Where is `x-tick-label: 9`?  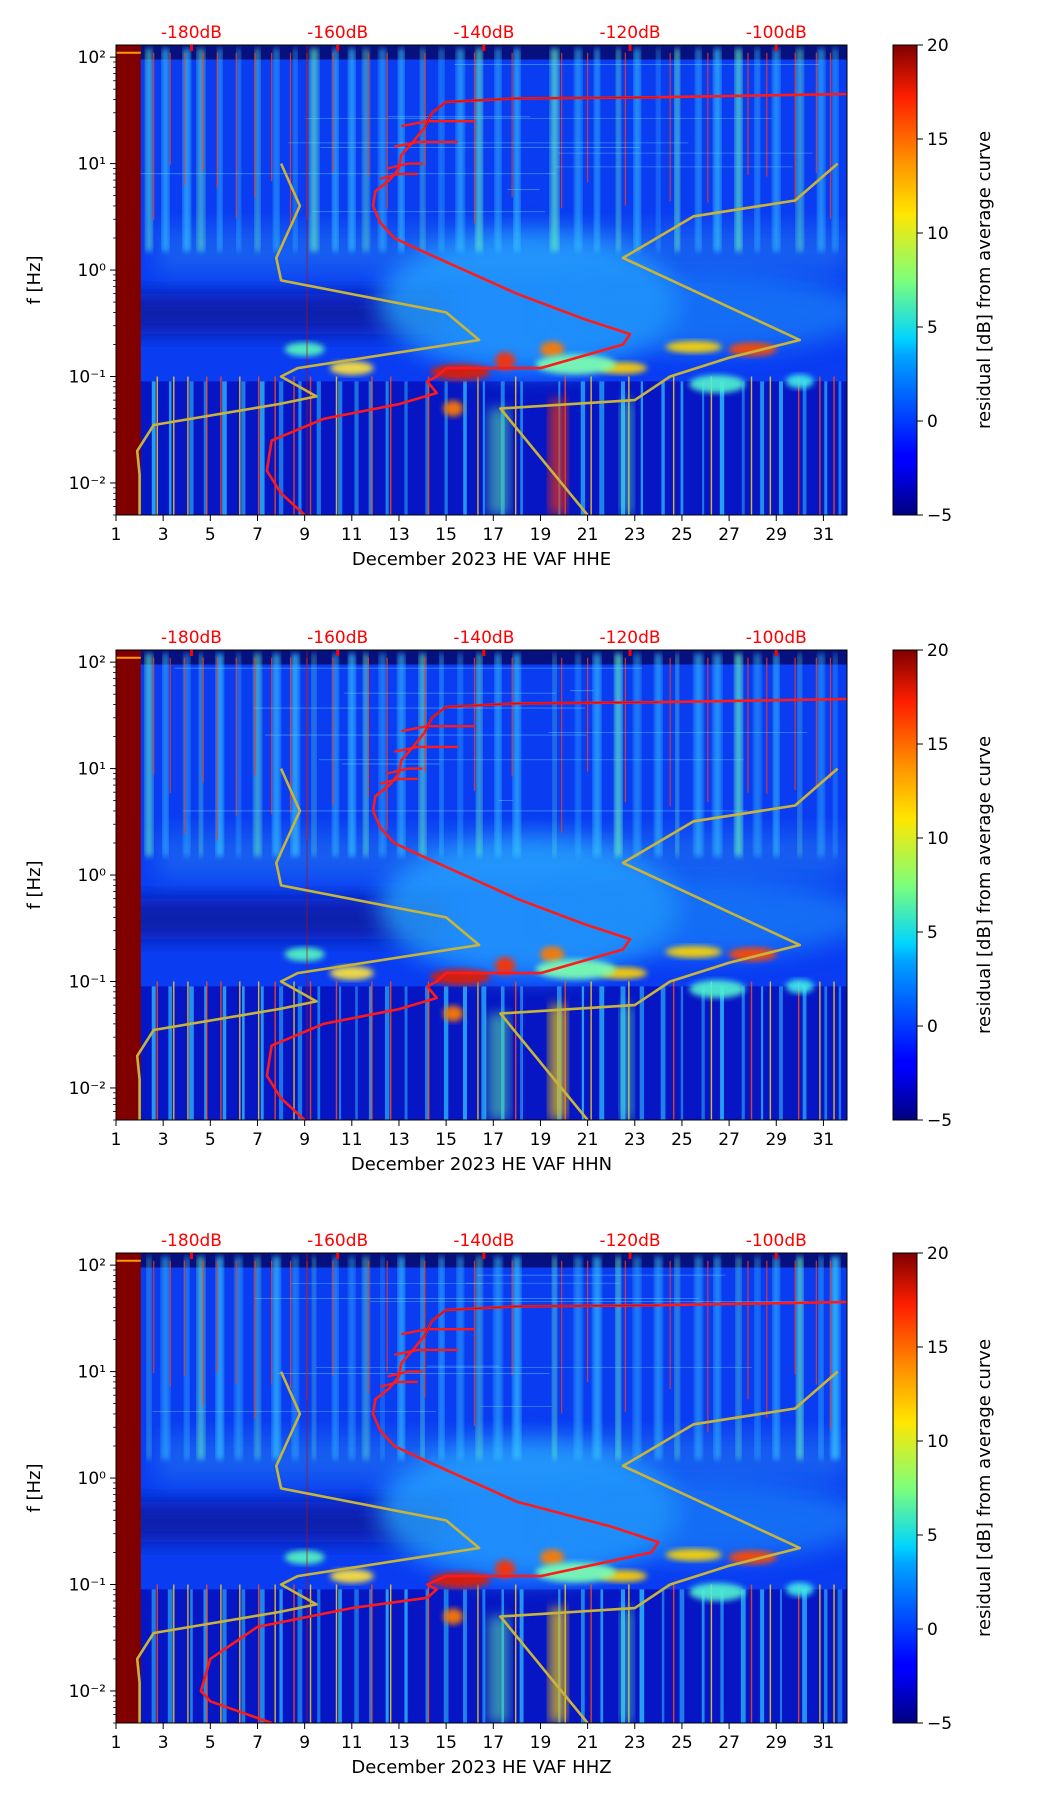 x-tick-label: 9 is located at coordinates (304, 535).